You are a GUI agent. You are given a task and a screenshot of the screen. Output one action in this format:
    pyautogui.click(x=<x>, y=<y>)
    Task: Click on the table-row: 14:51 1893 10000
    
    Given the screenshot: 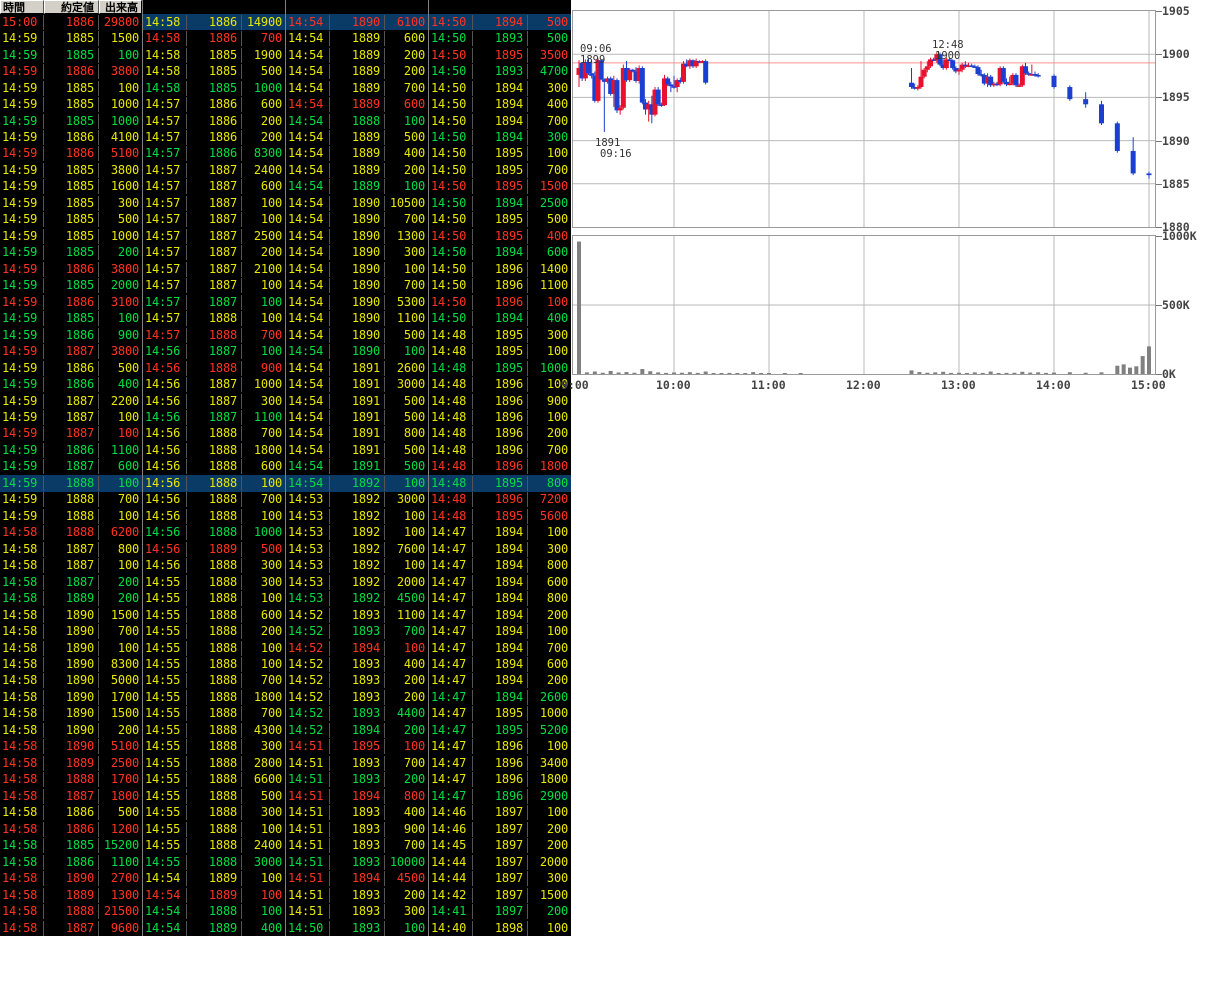 What is the action you would take?
    pyautogui.click(x=357, y=862)
    